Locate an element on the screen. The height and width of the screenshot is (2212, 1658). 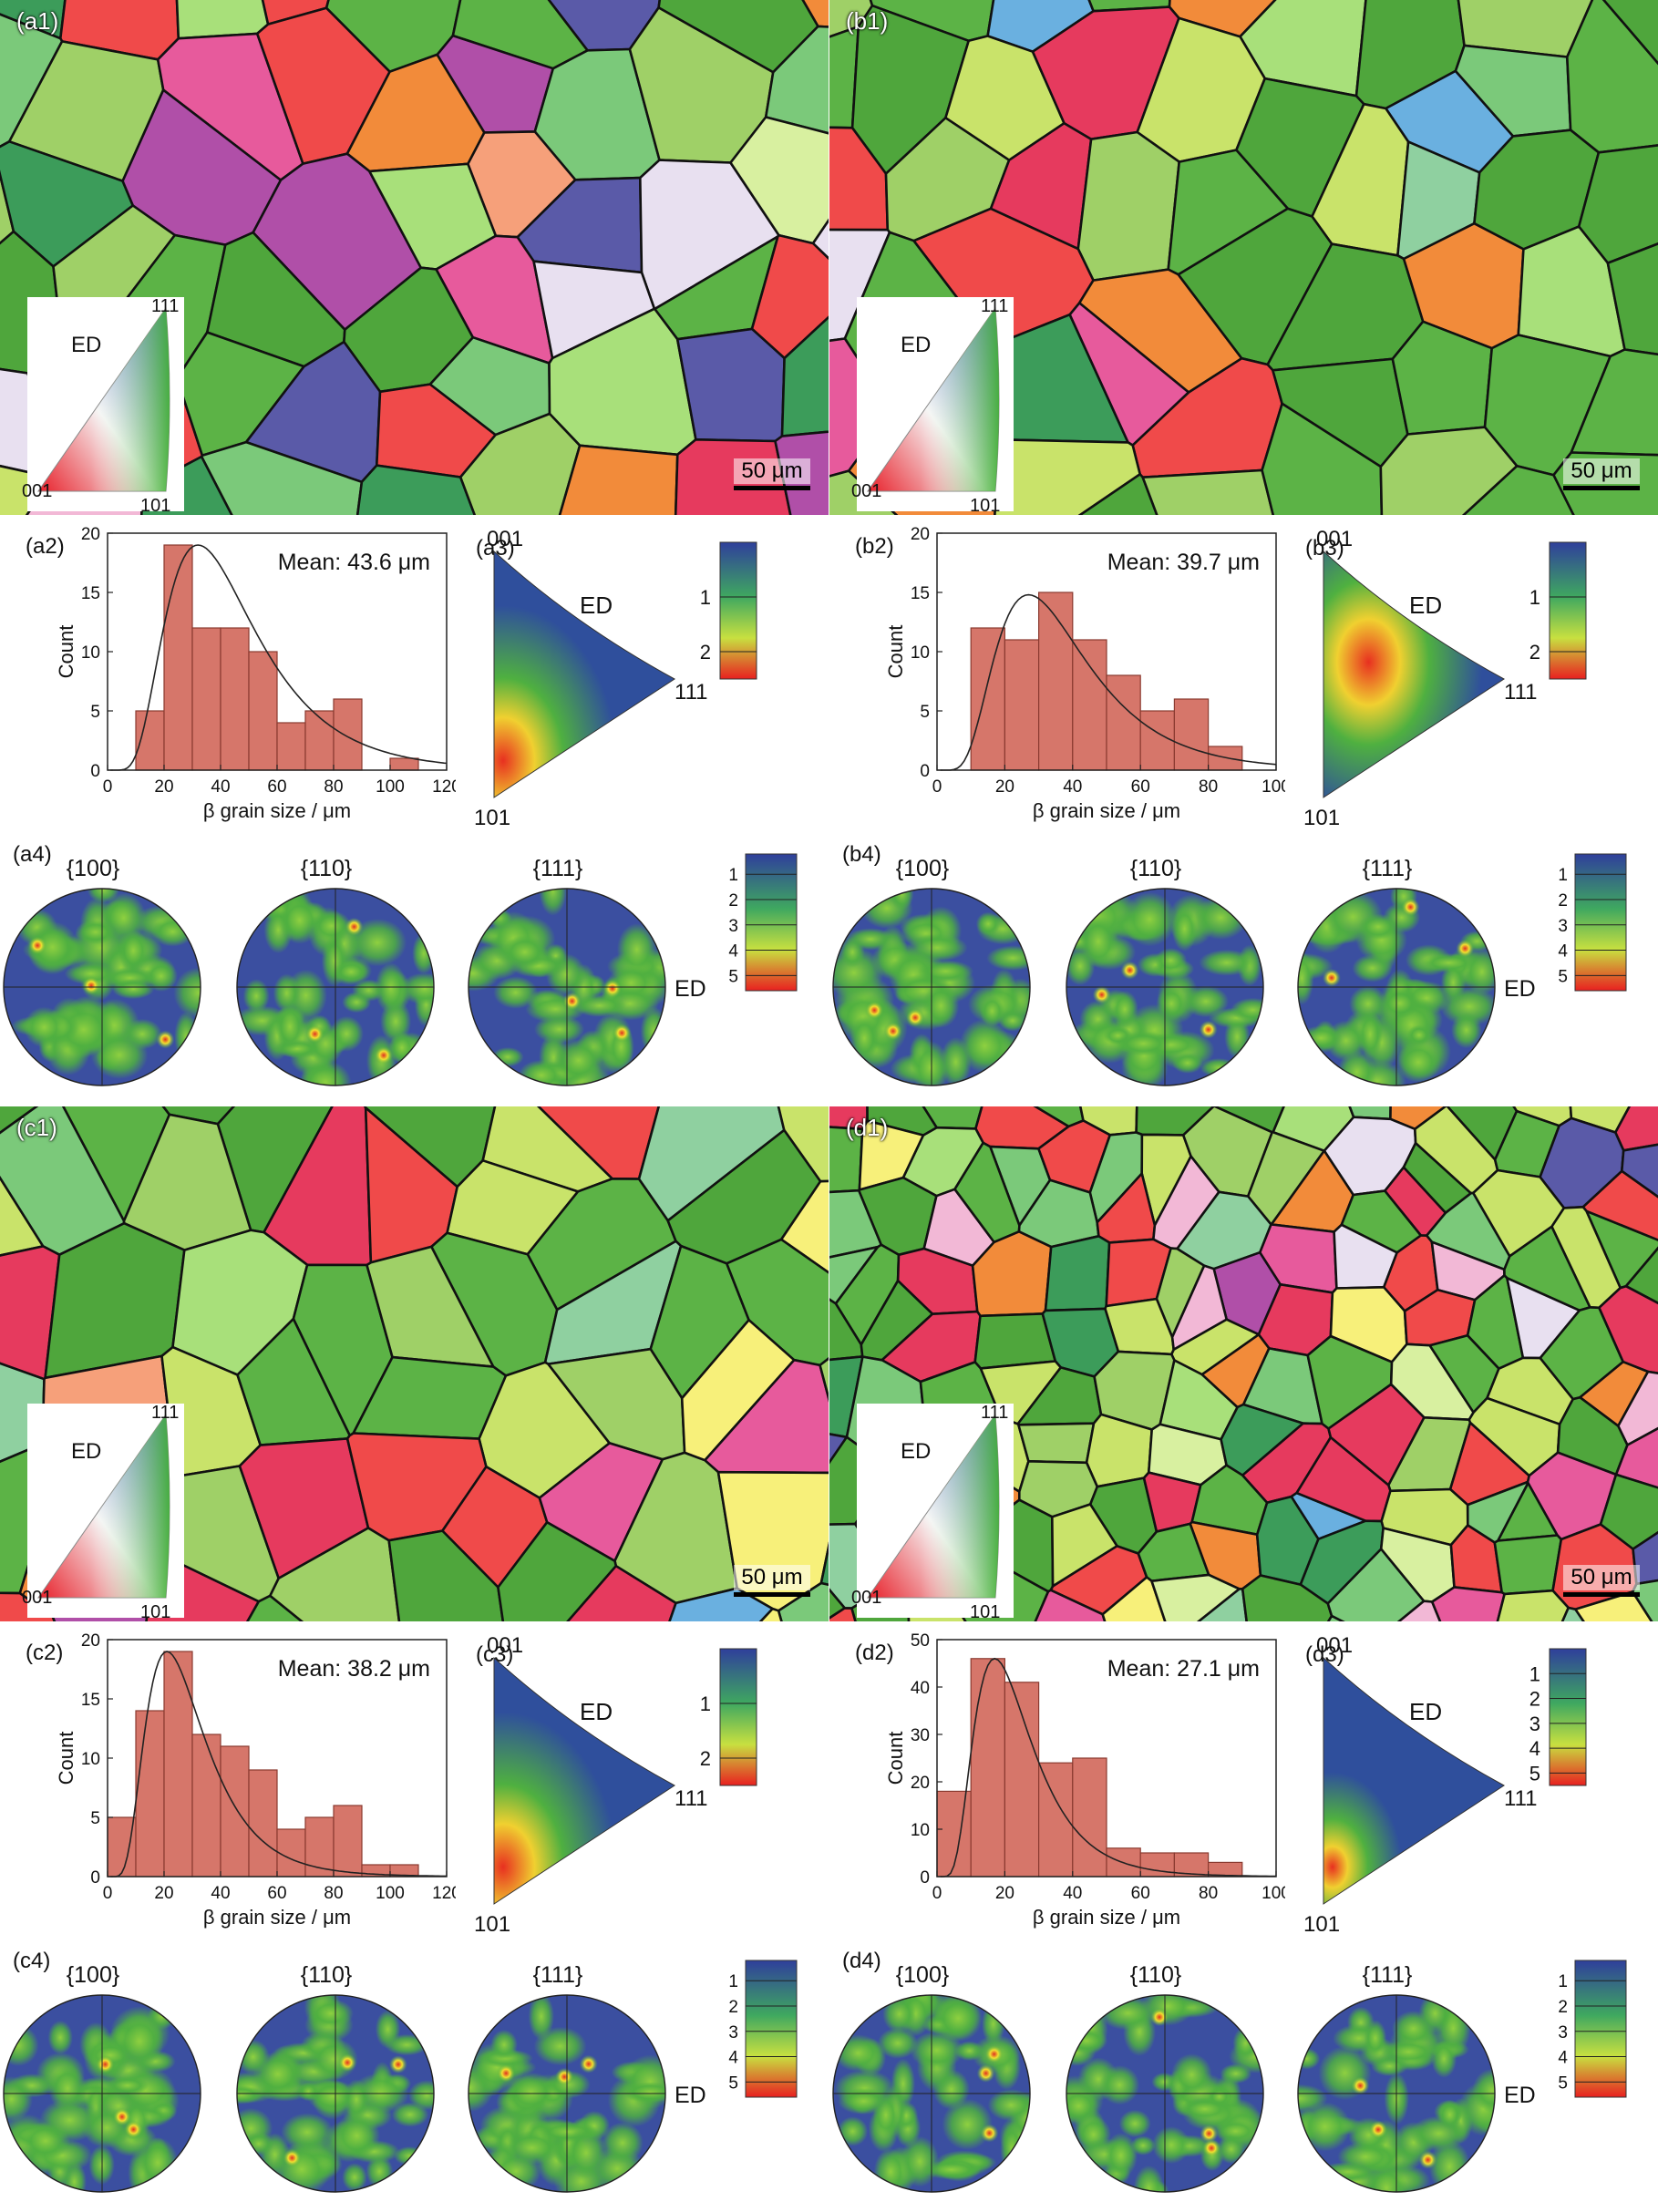
scale-bar-line is located at coordinates (772, 488).